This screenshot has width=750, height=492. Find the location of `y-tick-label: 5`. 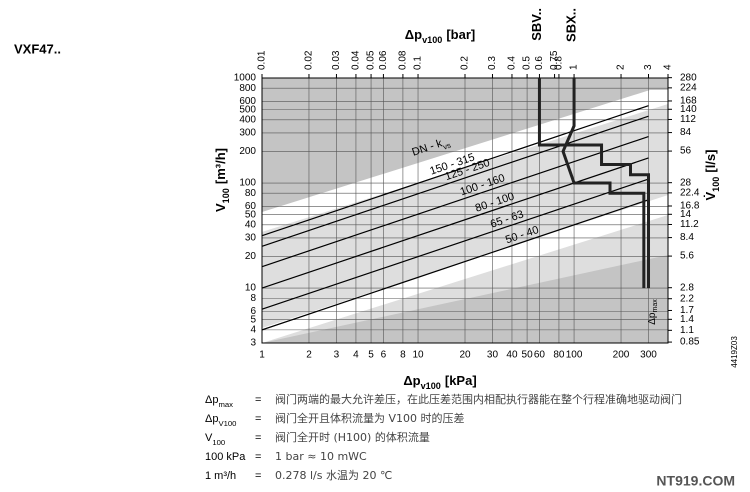

y-tick-label: 5 is located at coordinates (253, 319).